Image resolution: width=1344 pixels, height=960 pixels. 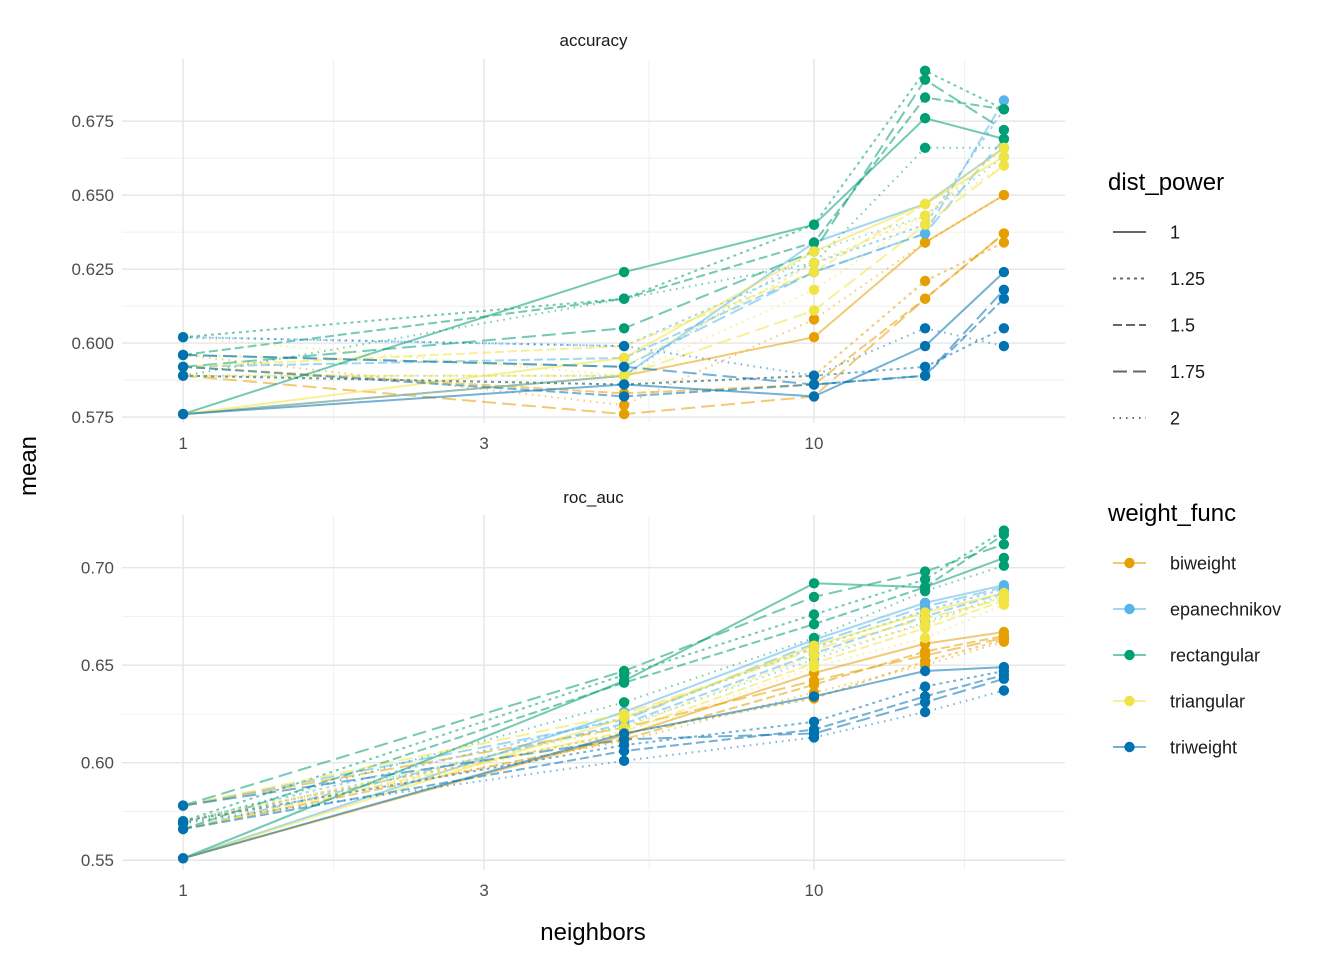 What do you see at coordinates (28, 466) in the screenshot?
I see `y-axis-title: mean` at bounding box center [28, 466].